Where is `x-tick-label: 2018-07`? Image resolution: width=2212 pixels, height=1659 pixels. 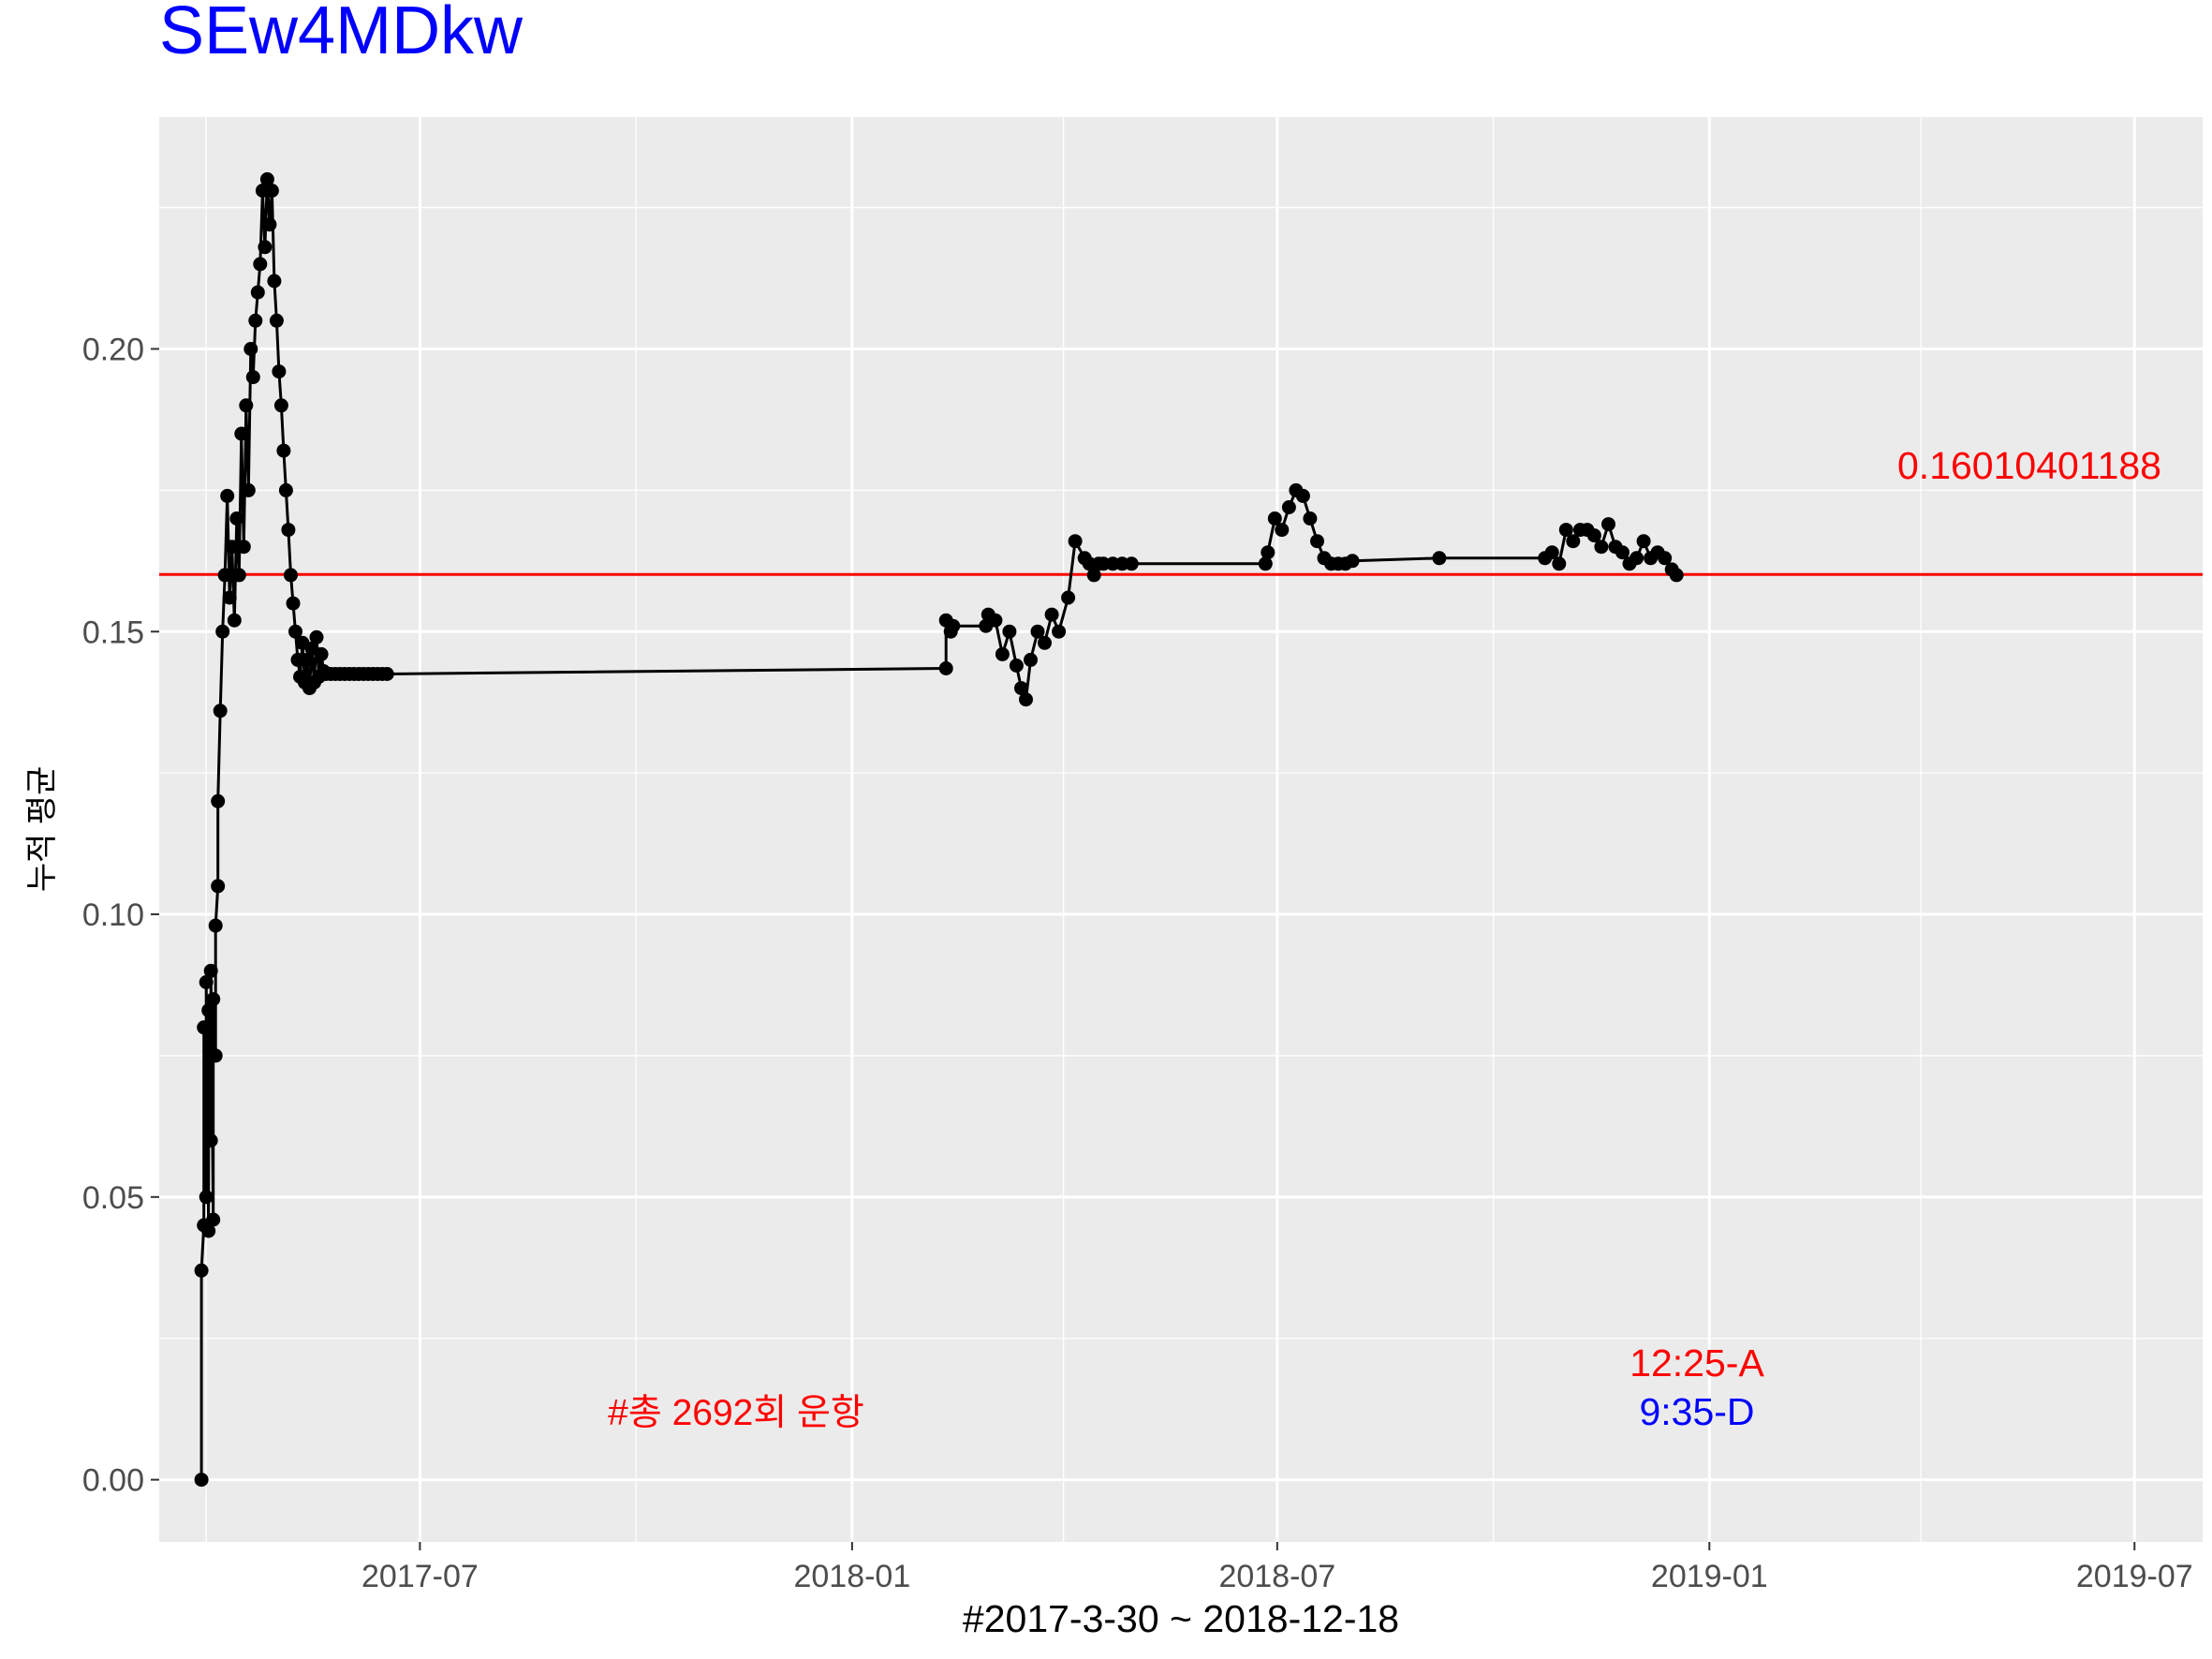
x-tick-label: 2018-07 is located at coordinates (1276, 1577).